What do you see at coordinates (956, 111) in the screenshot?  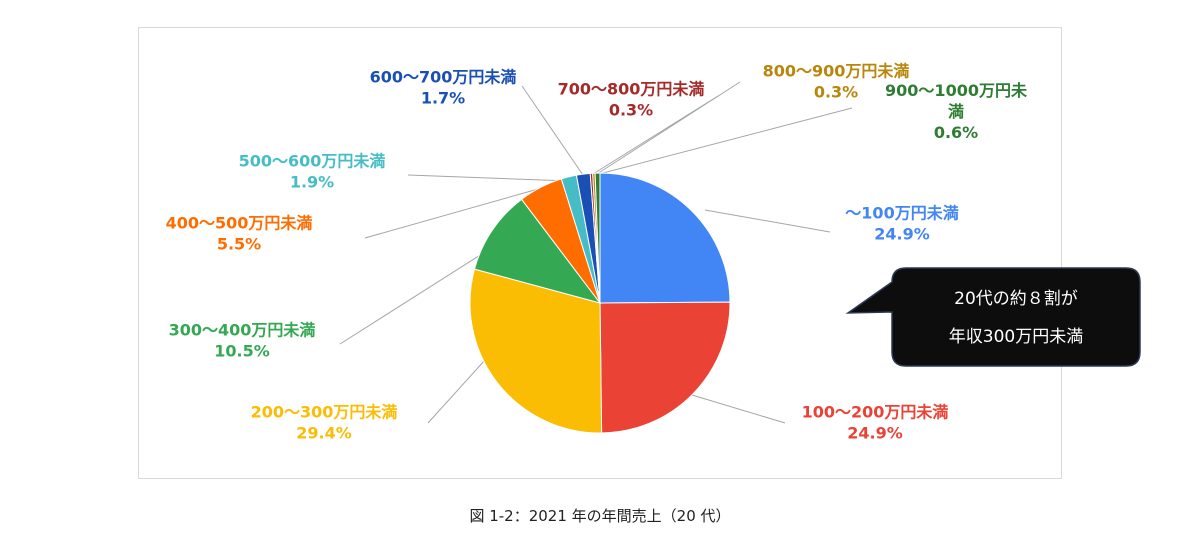 I see `slice-category-label-10: 満` at bounding box center [956, 111].